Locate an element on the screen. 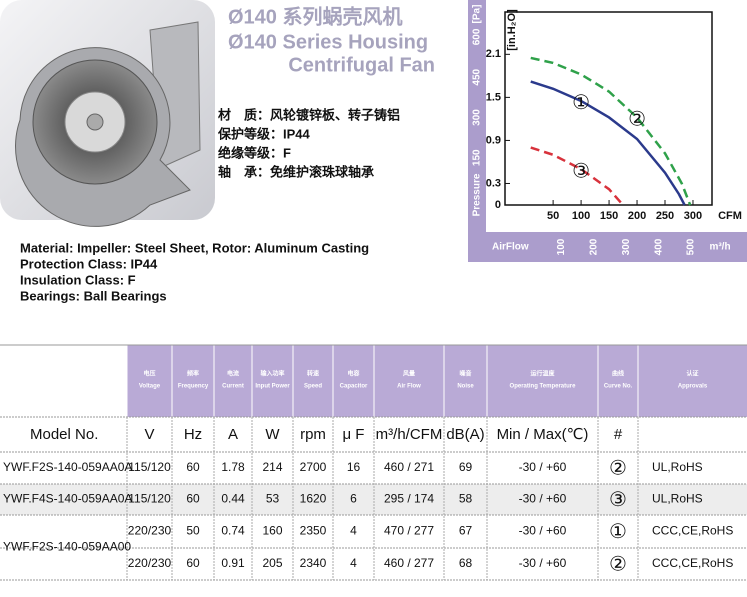 This screenshot has width=747, height=597. title-cn: Ø140 系列蜗壳风机 is located at coordinates (315, 16).